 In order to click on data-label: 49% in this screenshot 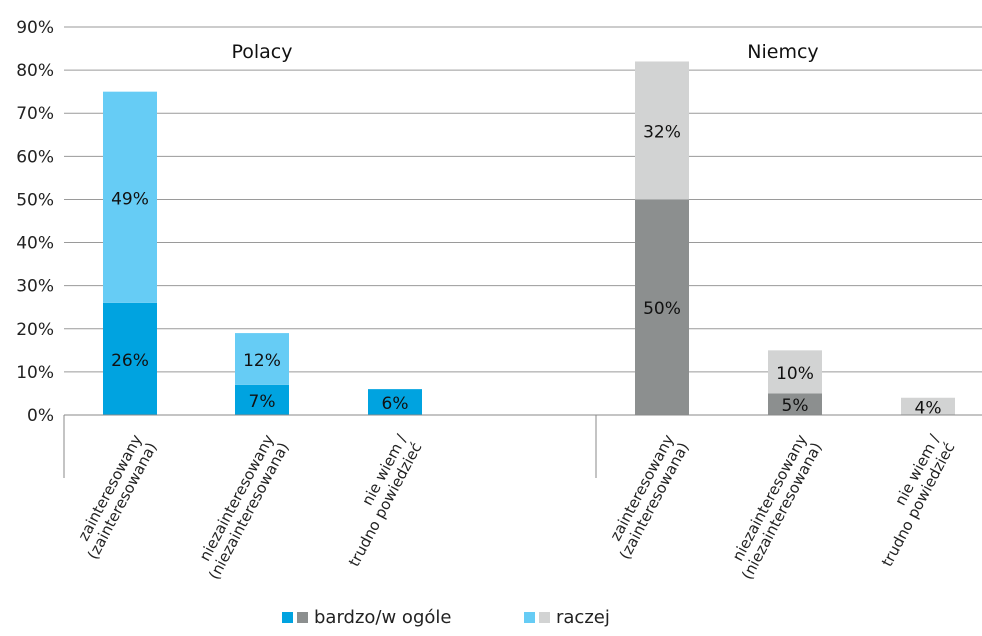, I will do `click(130, 199)`.